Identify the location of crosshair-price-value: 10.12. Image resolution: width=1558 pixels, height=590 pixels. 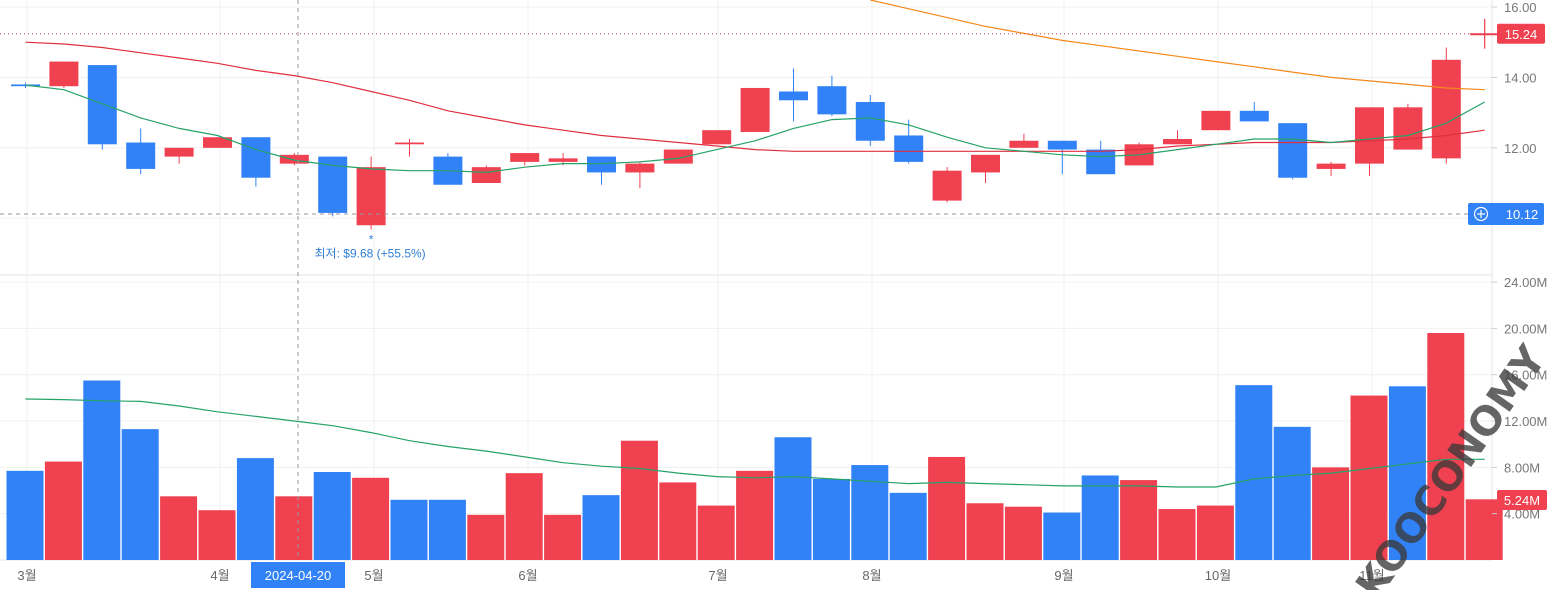
(1522, 214).